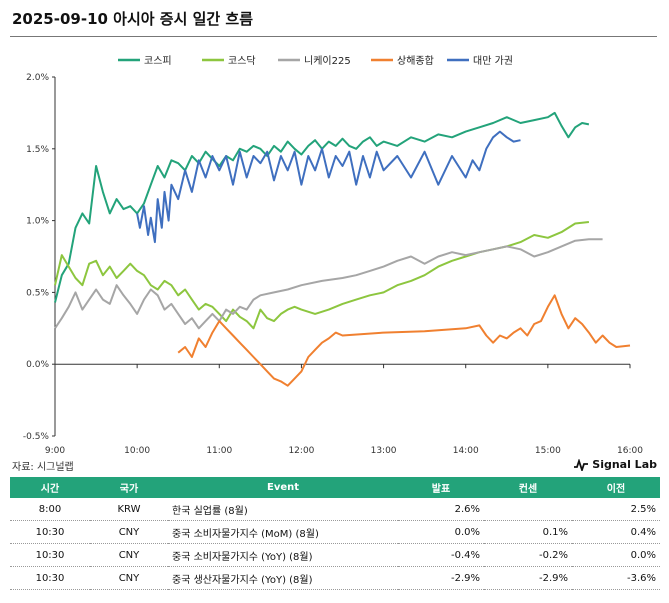  Describe the element at coordinates (466, 450) in the screenshot. I see `x-tick-label: 14:00` at that location.